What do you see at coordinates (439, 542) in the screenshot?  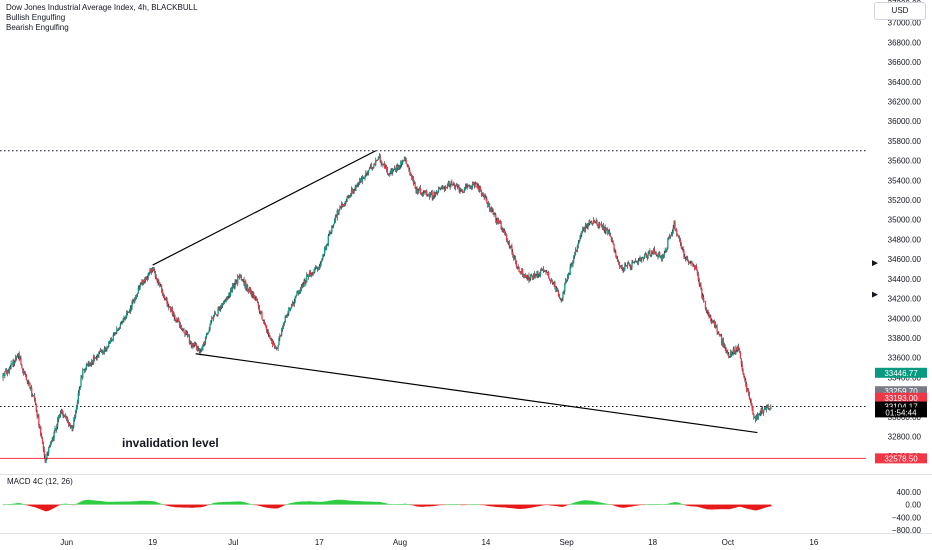 I see `time-axis: Jun 19 Jul 17 Aug 14 Sep 18 Oct 16` at bounding box center [439, 542].